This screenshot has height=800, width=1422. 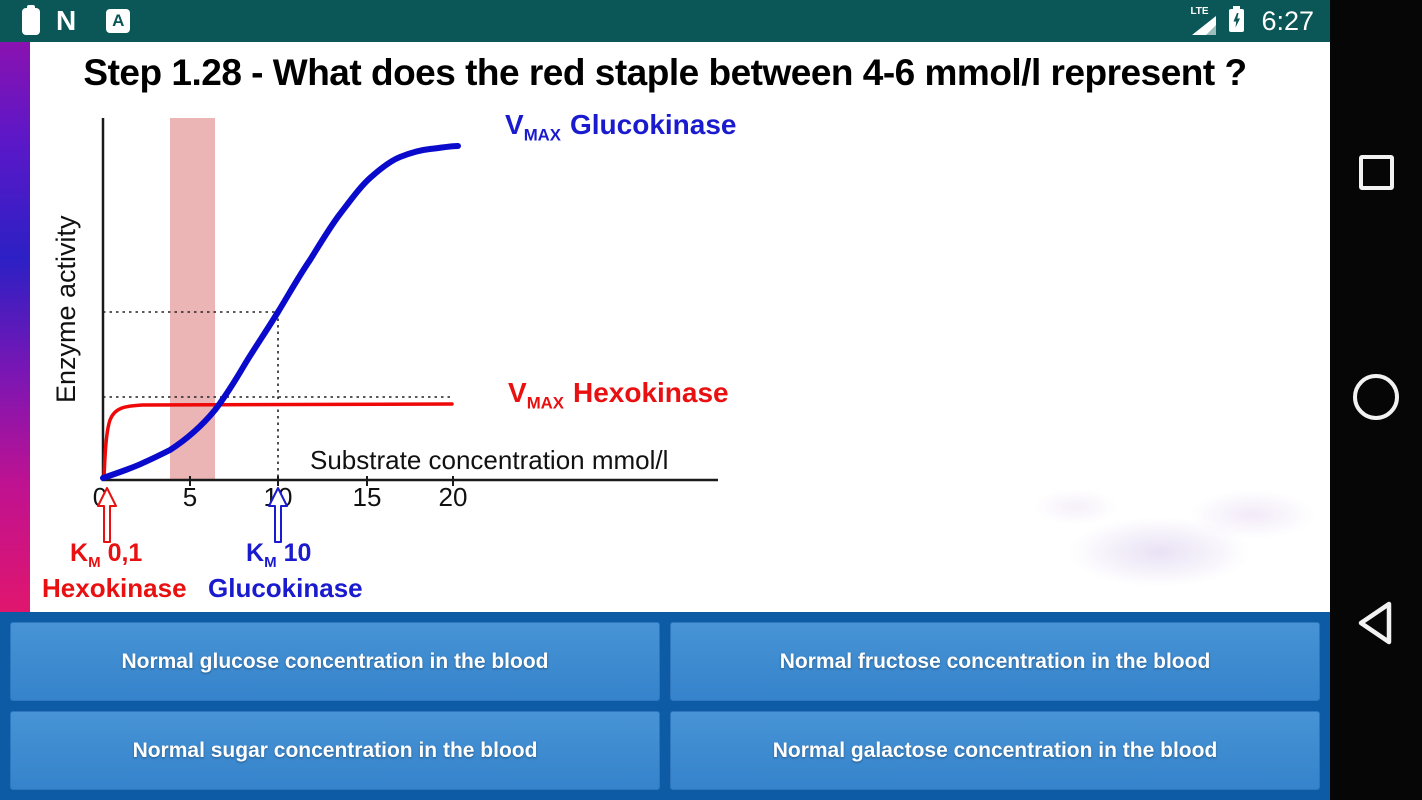 I want to click on x-axis-ticks, so click(x=321, y=481).